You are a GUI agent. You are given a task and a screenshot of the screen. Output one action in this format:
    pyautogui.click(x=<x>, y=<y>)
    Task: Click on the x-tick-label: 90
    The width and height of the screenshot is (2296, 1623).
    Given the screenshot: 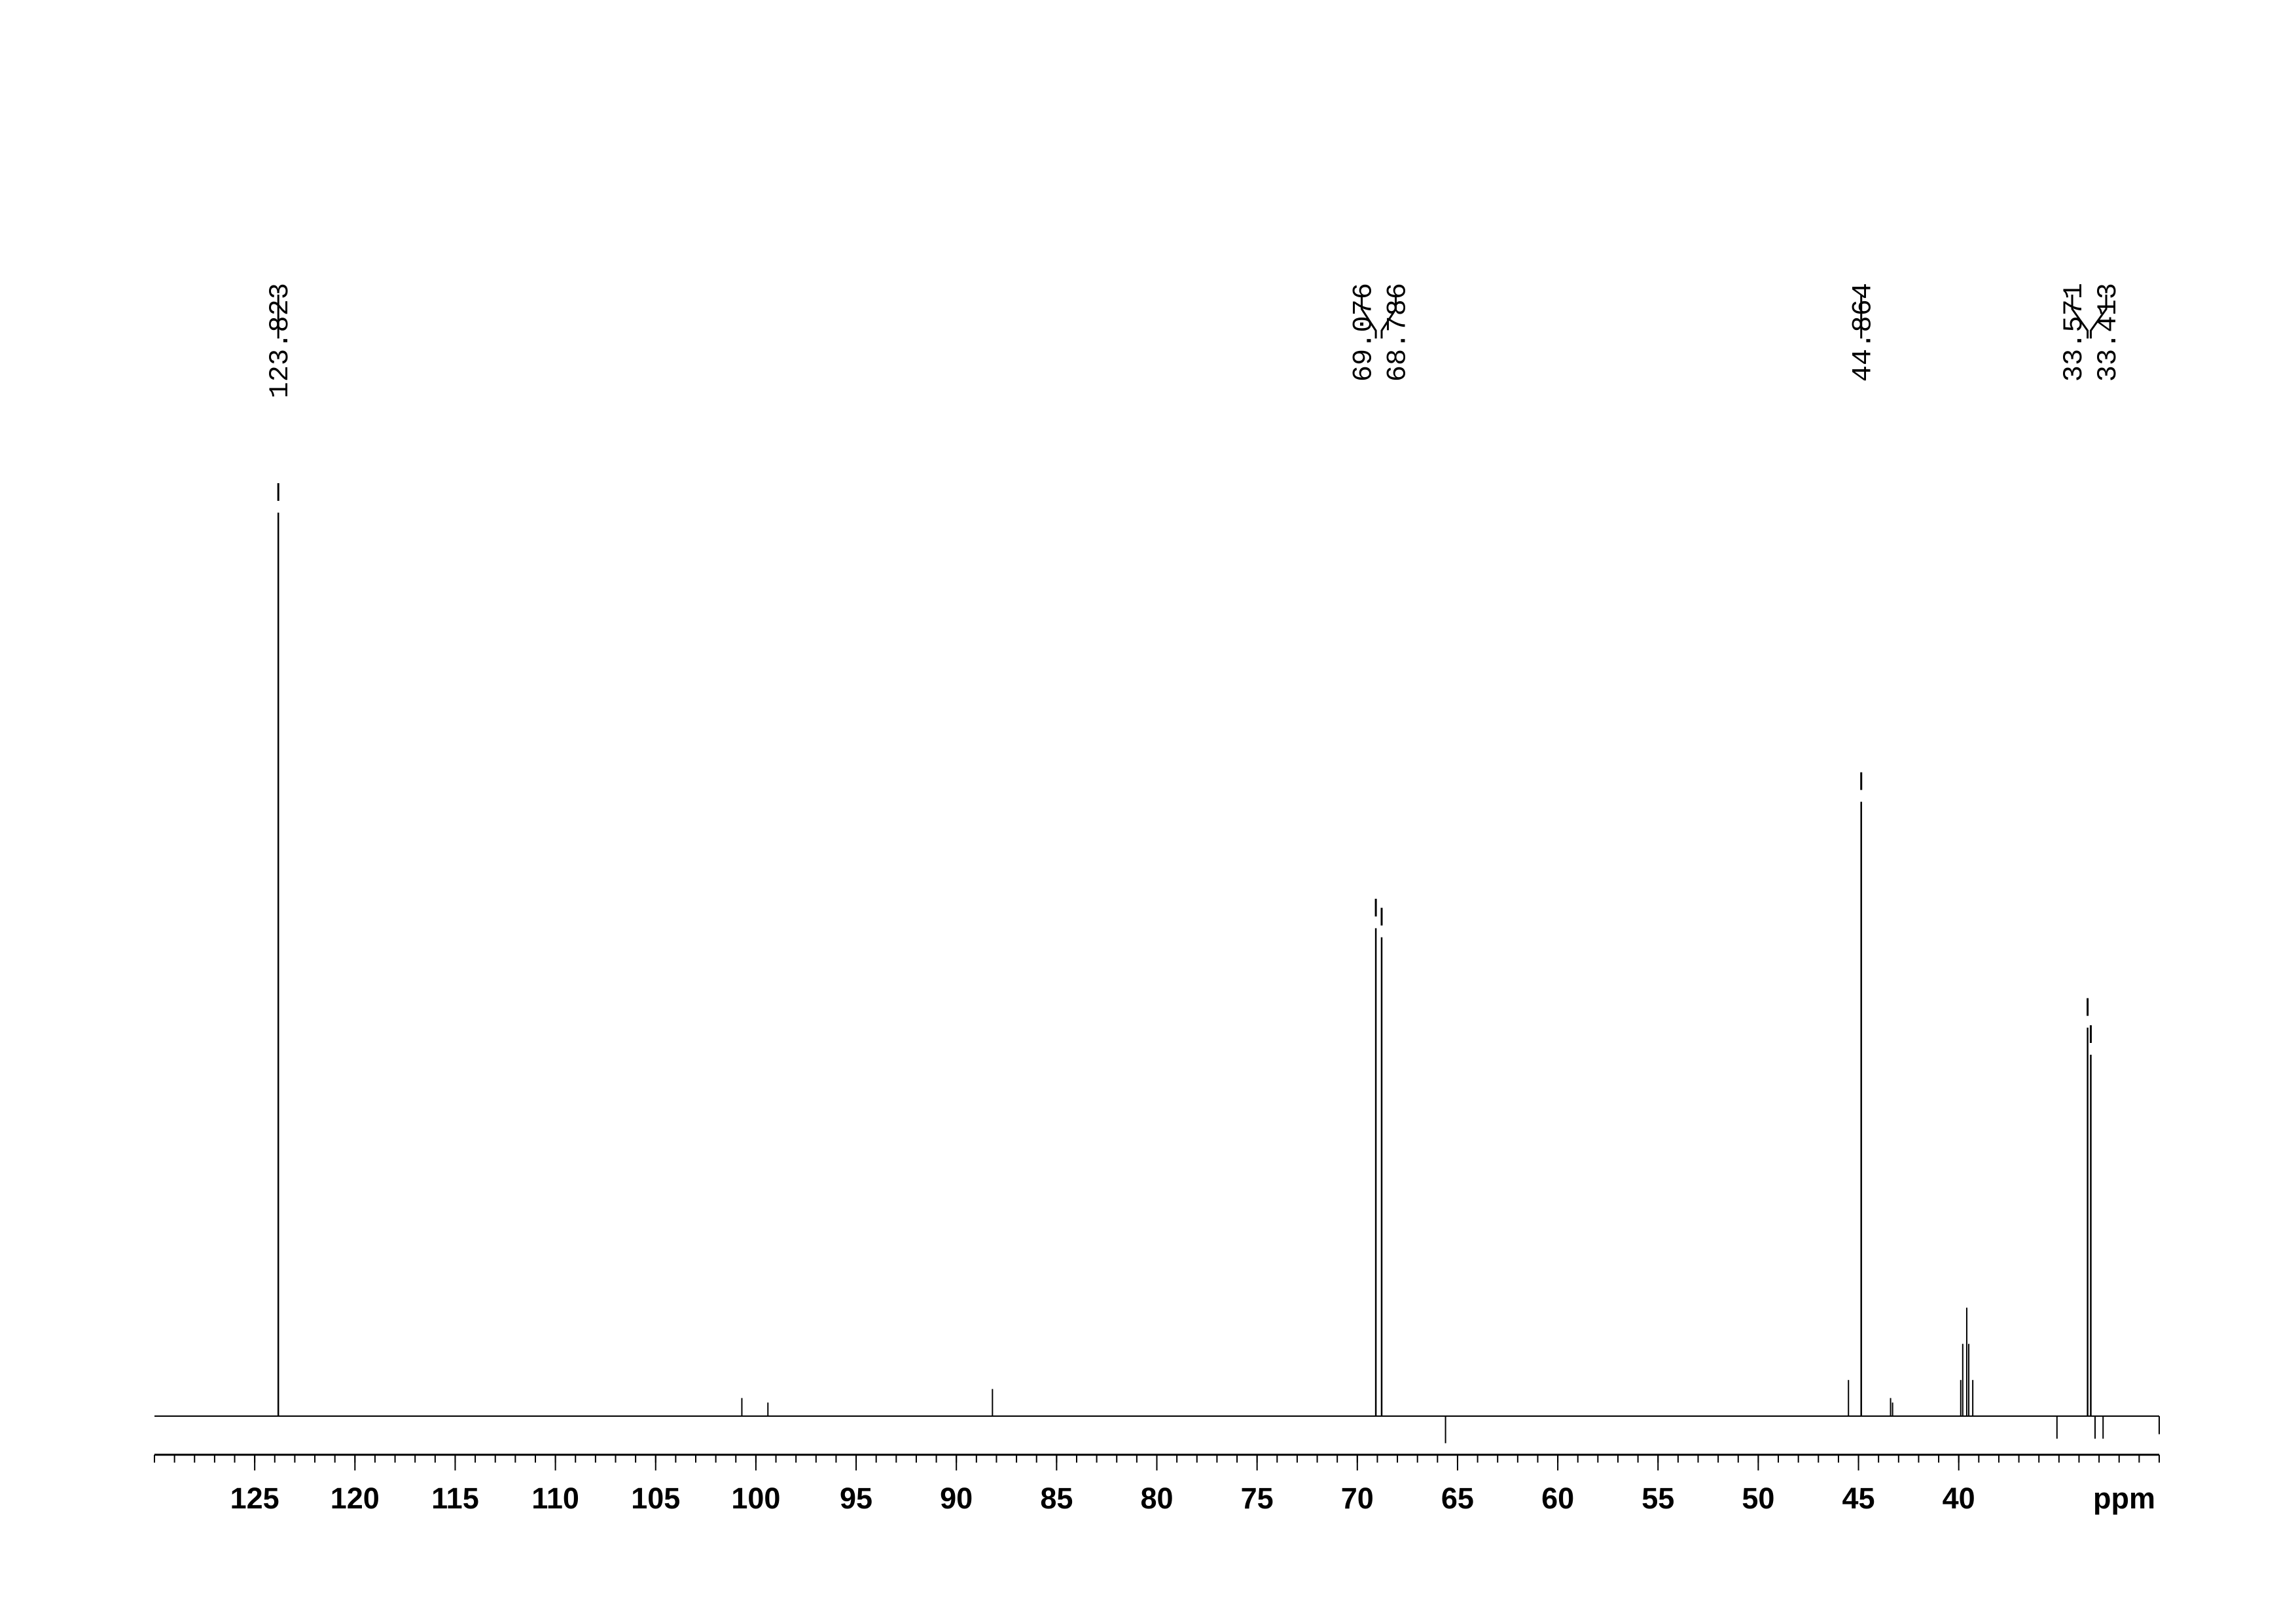 What is the action you would take?
    pyautogui.click(x=956, y=1498)
    